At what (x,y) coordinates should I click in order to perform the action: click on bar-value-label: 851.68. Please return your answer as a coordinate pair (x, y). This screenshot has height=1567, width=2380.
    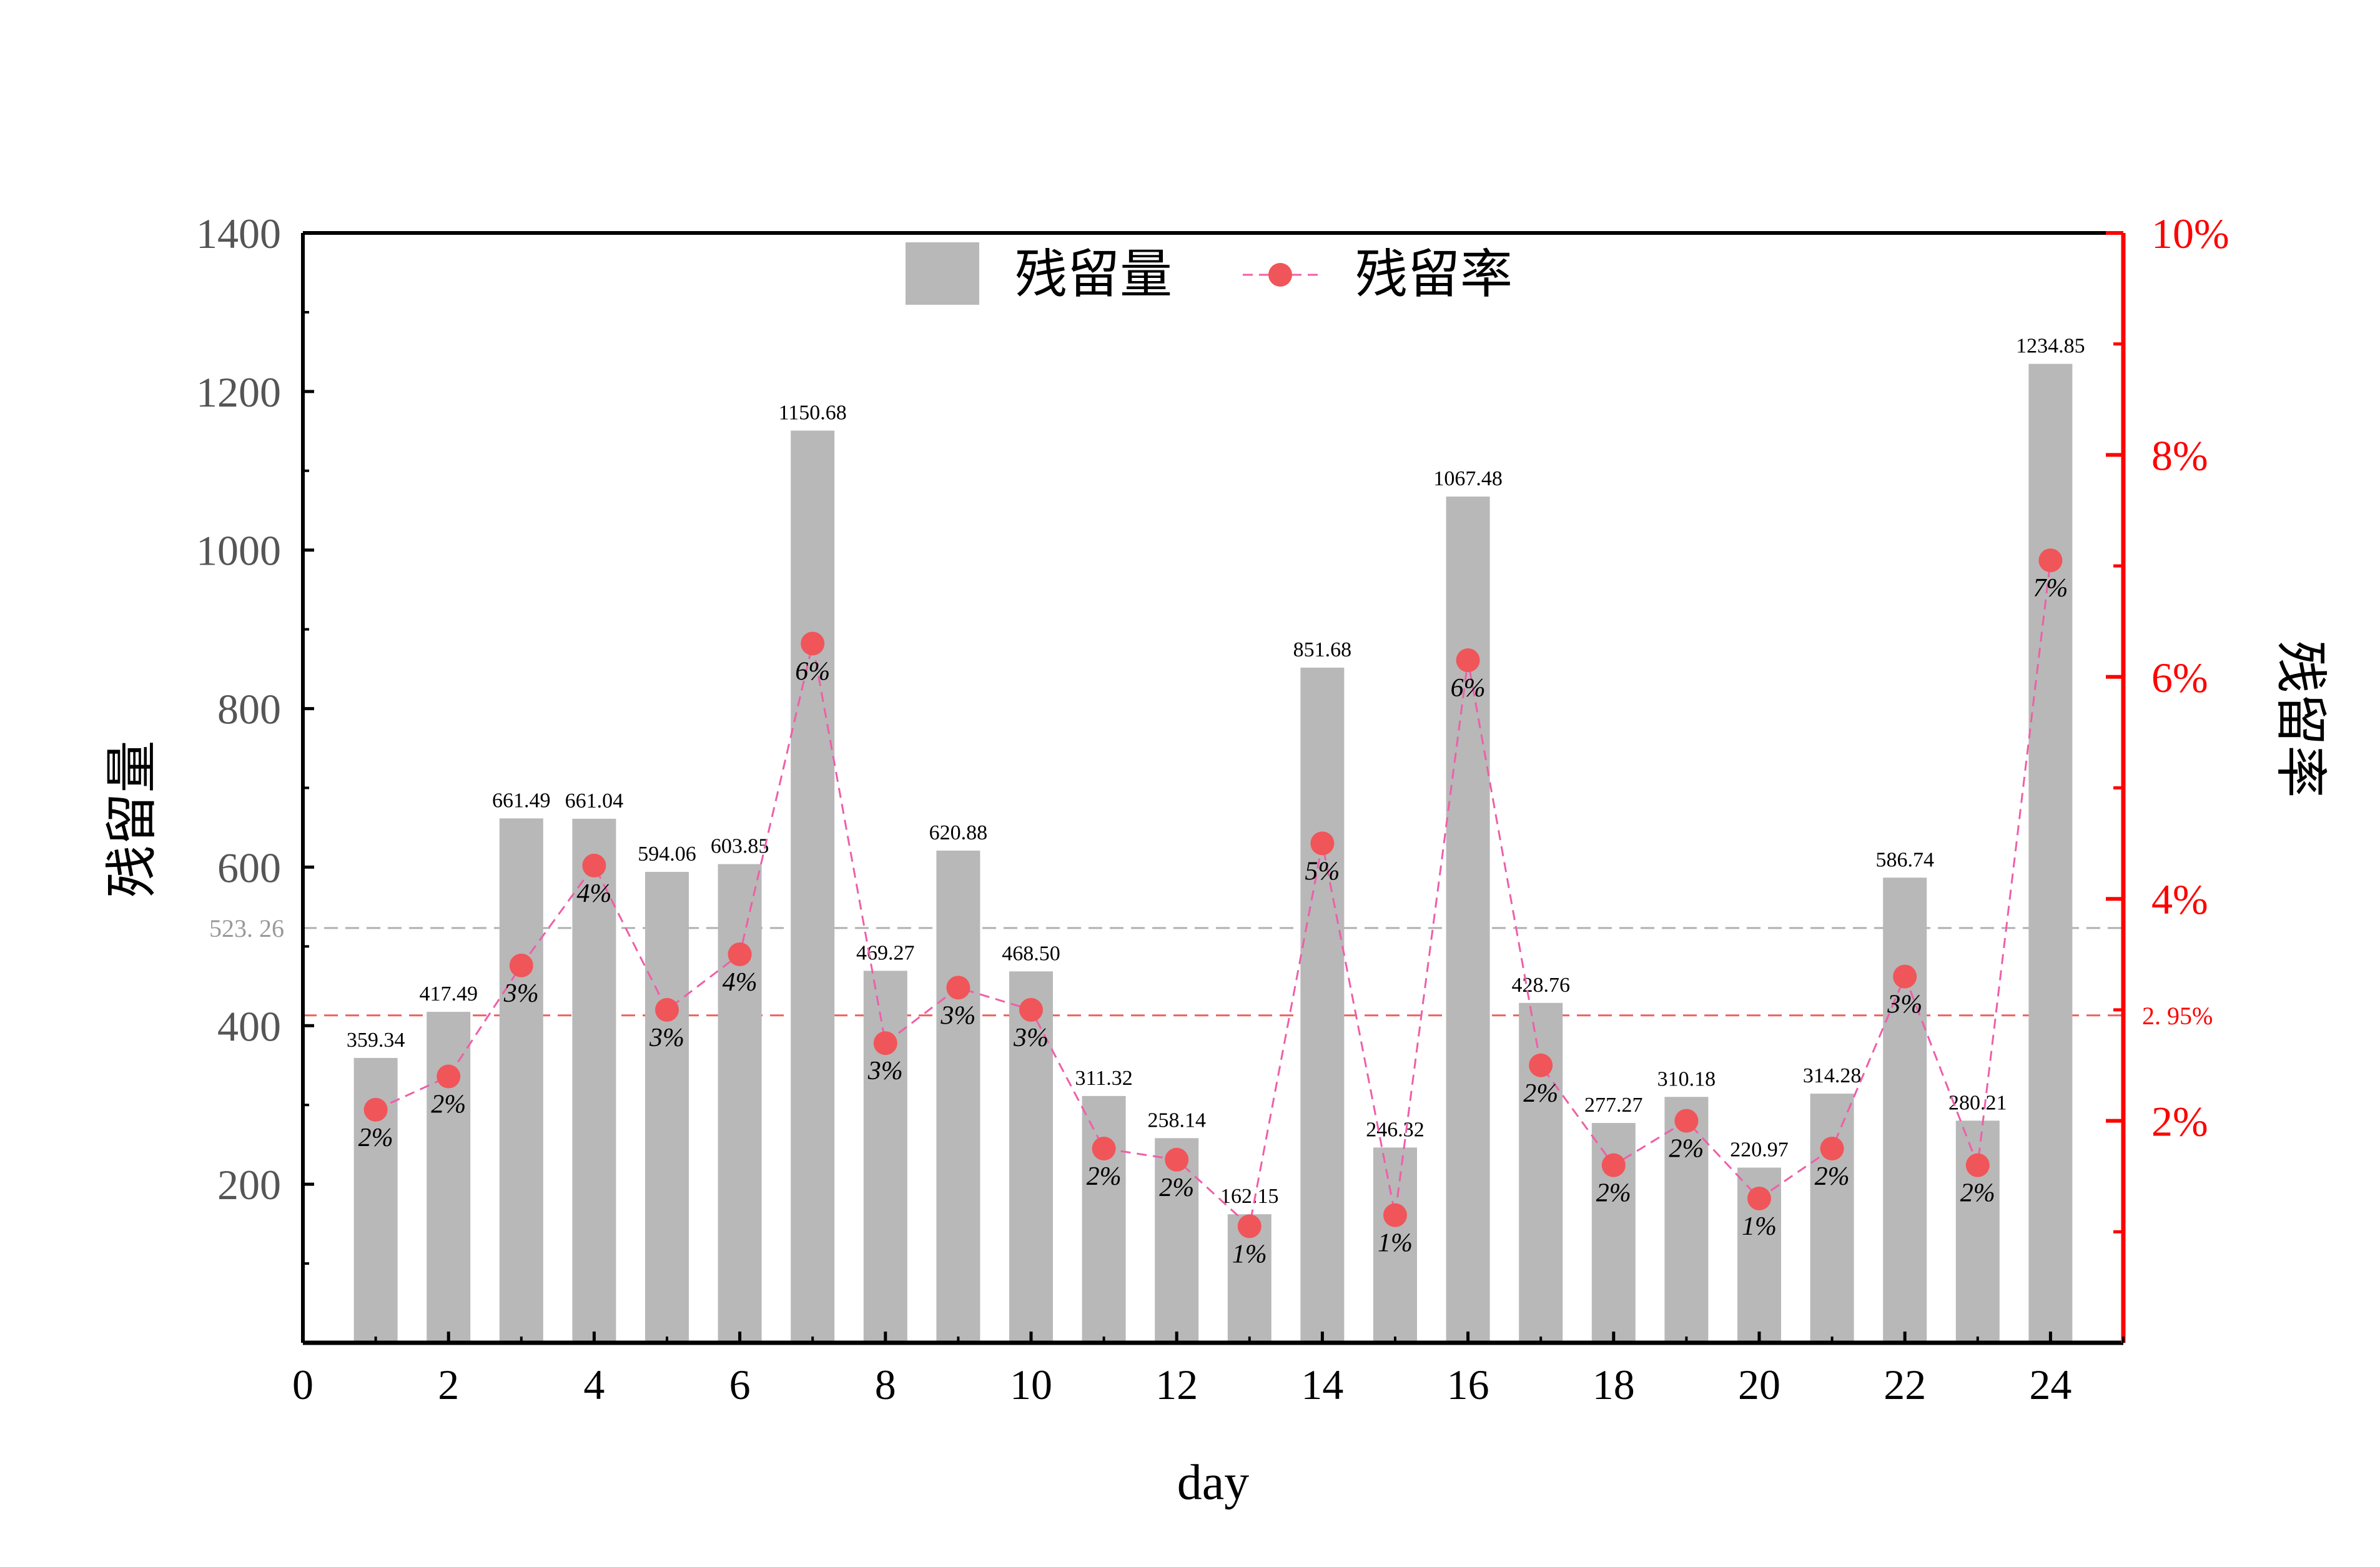
    Looking at the image, I should click on (1322, 649).